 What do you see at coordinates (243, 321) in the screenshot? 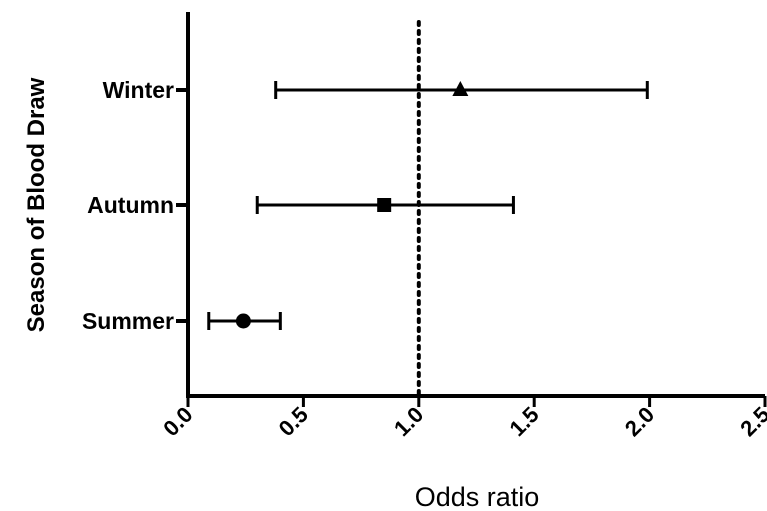
I see `point-circle` at bounding box center [243, 321].